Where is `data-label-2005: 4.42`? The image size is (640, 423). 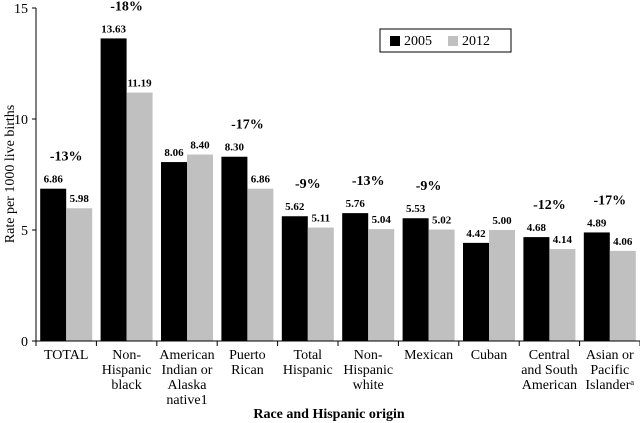
data-label-2005: 4.42 is located at coordinates (476, 234).